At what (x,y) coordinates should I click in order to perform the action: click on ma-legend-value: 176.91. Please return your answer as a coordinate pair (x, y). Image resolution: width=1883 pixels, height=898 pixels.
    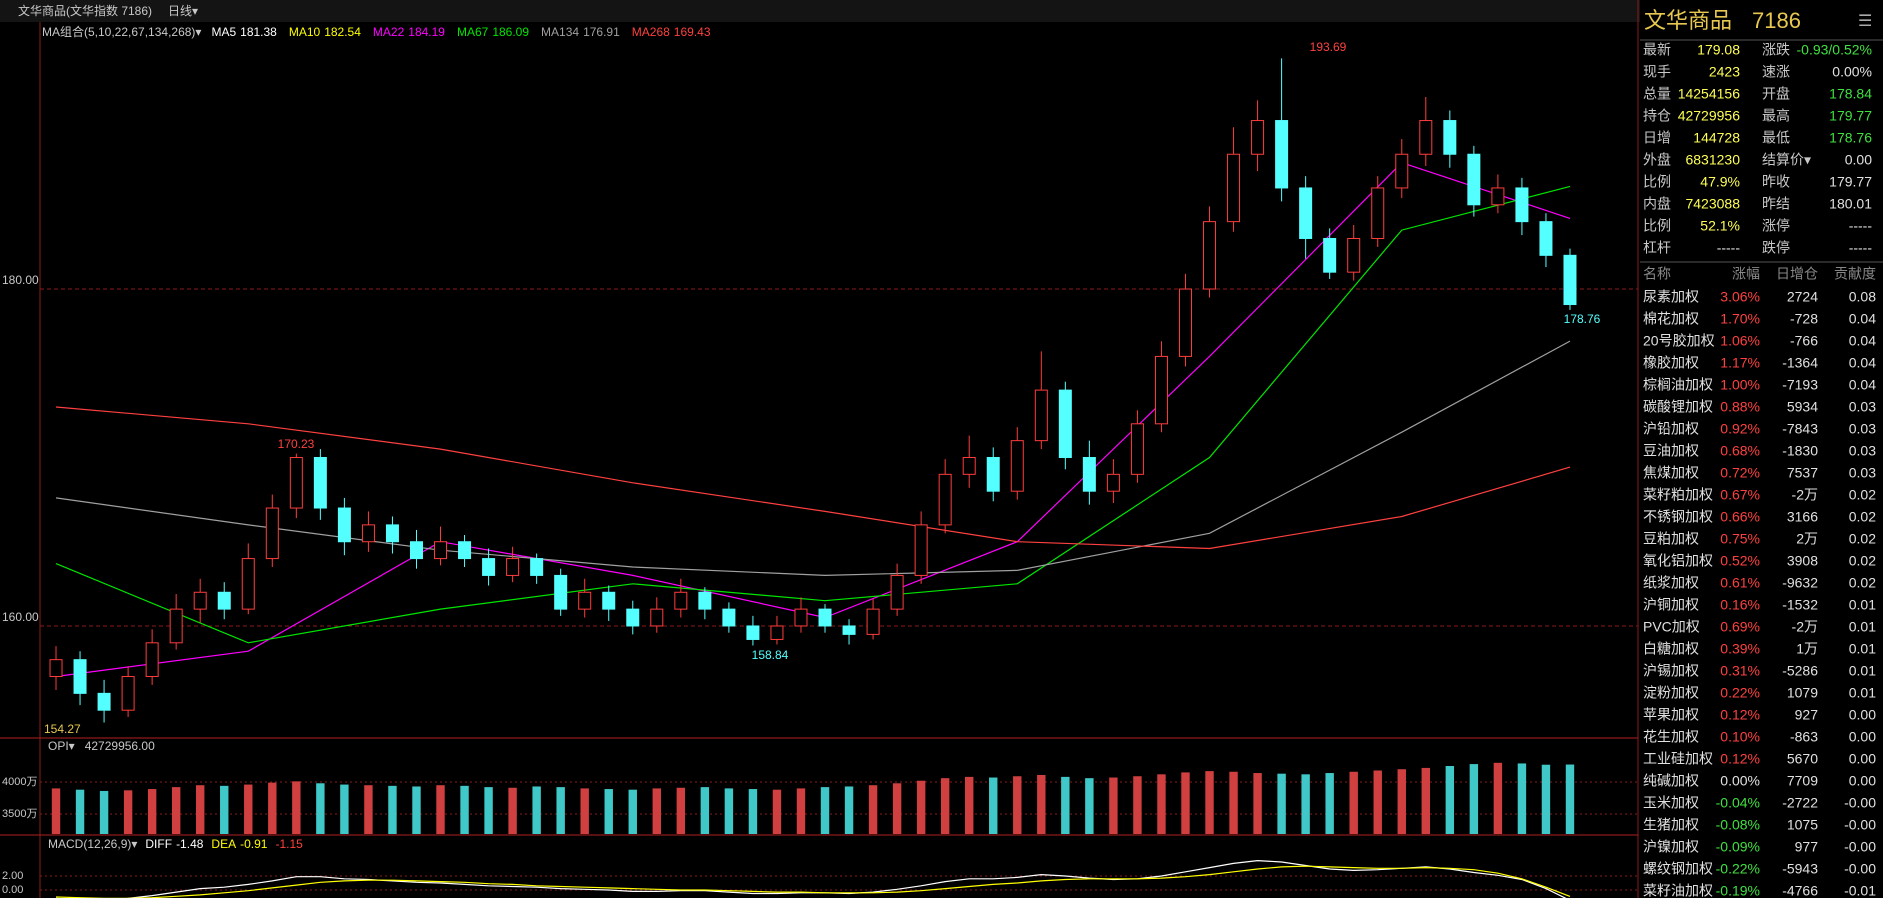
    Looking at the image, I should click on (601, 32).